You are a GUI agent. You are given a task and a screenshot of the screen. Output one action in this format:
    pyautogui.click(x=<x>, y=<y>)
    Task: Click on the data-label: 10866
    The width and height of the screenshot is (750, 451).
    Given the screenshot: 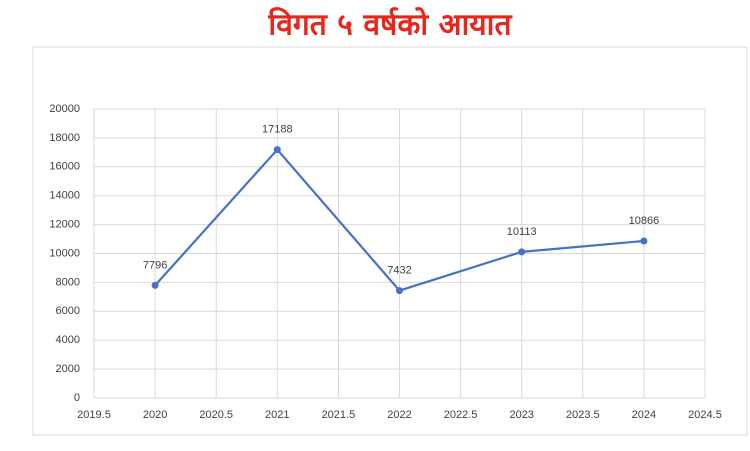 What is the action you would take?
    pyautogui.click(x=644, y=221)
    